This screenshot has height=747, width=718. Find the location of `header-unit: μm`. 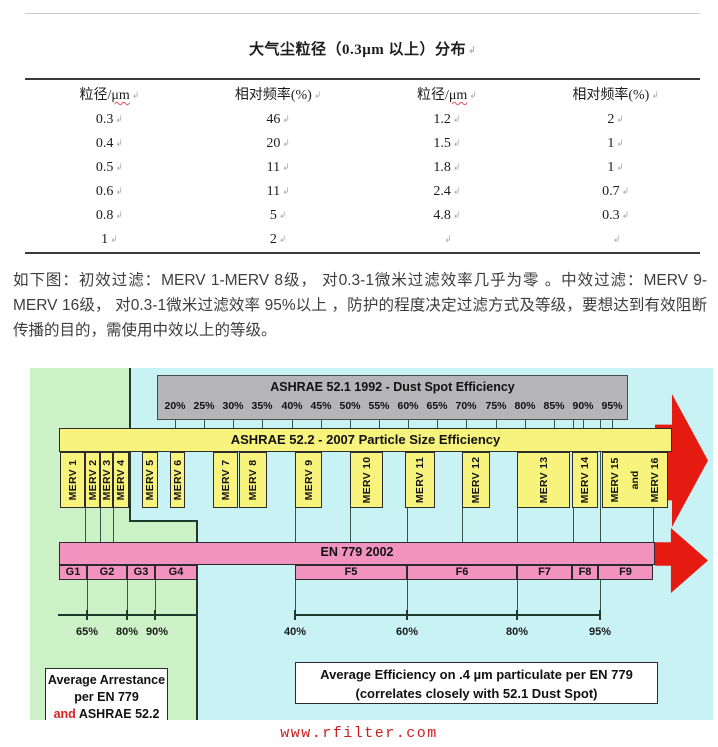

header-unit: μm is located at coordinates (458, 95).